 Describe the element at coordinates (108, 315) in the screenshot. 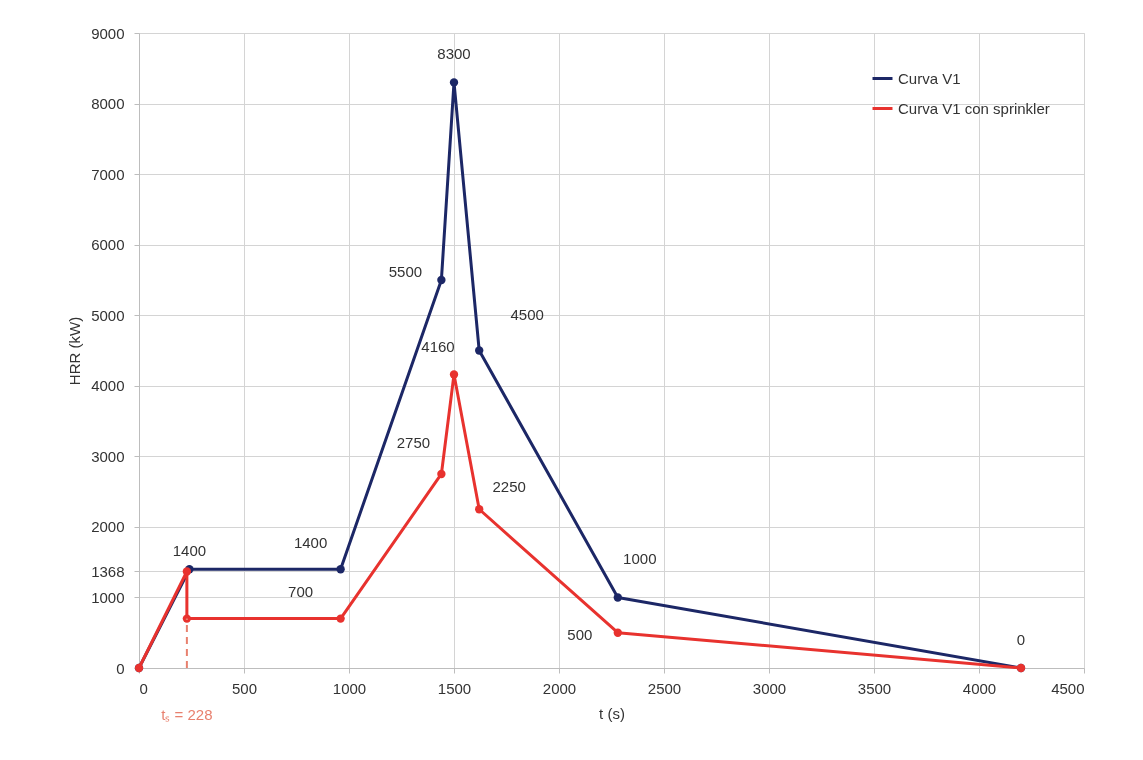

I see `y-tick-label: 5000` at that location.